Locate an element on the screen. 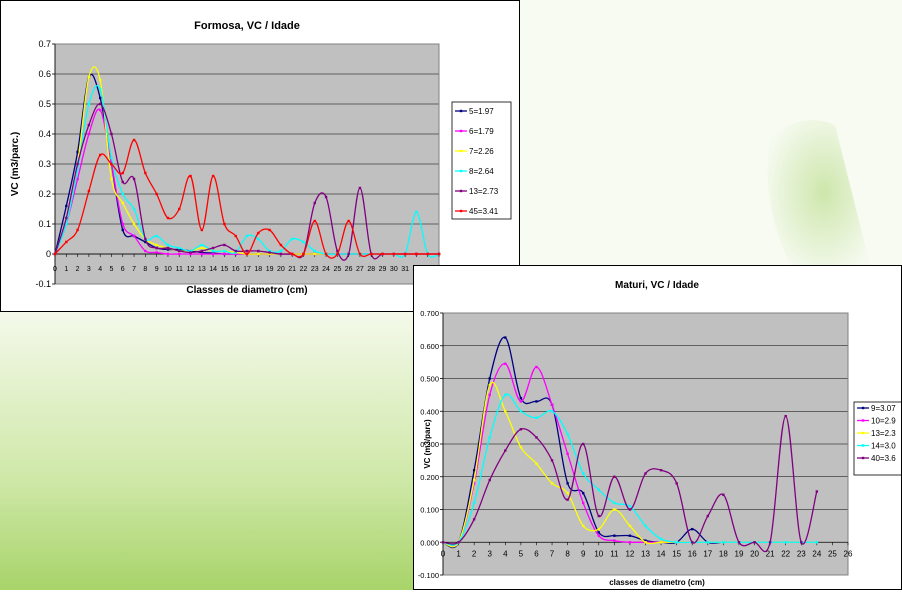 The height and width of the screenshot is (594, 902). c1-x-tick-label: 25 is located at coordinates (337, 269).